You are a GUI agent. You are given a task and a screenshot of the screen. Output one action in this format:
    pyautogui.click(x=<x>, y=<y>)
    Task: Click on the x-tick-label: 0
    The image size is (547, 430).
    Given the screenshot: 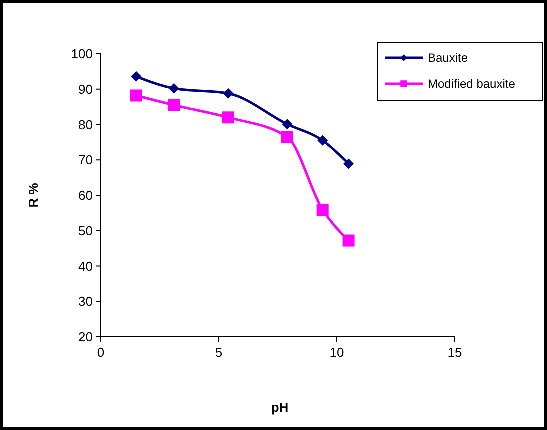 What is the action you would take?
    pyautogui.click(x=101, y=352)
    